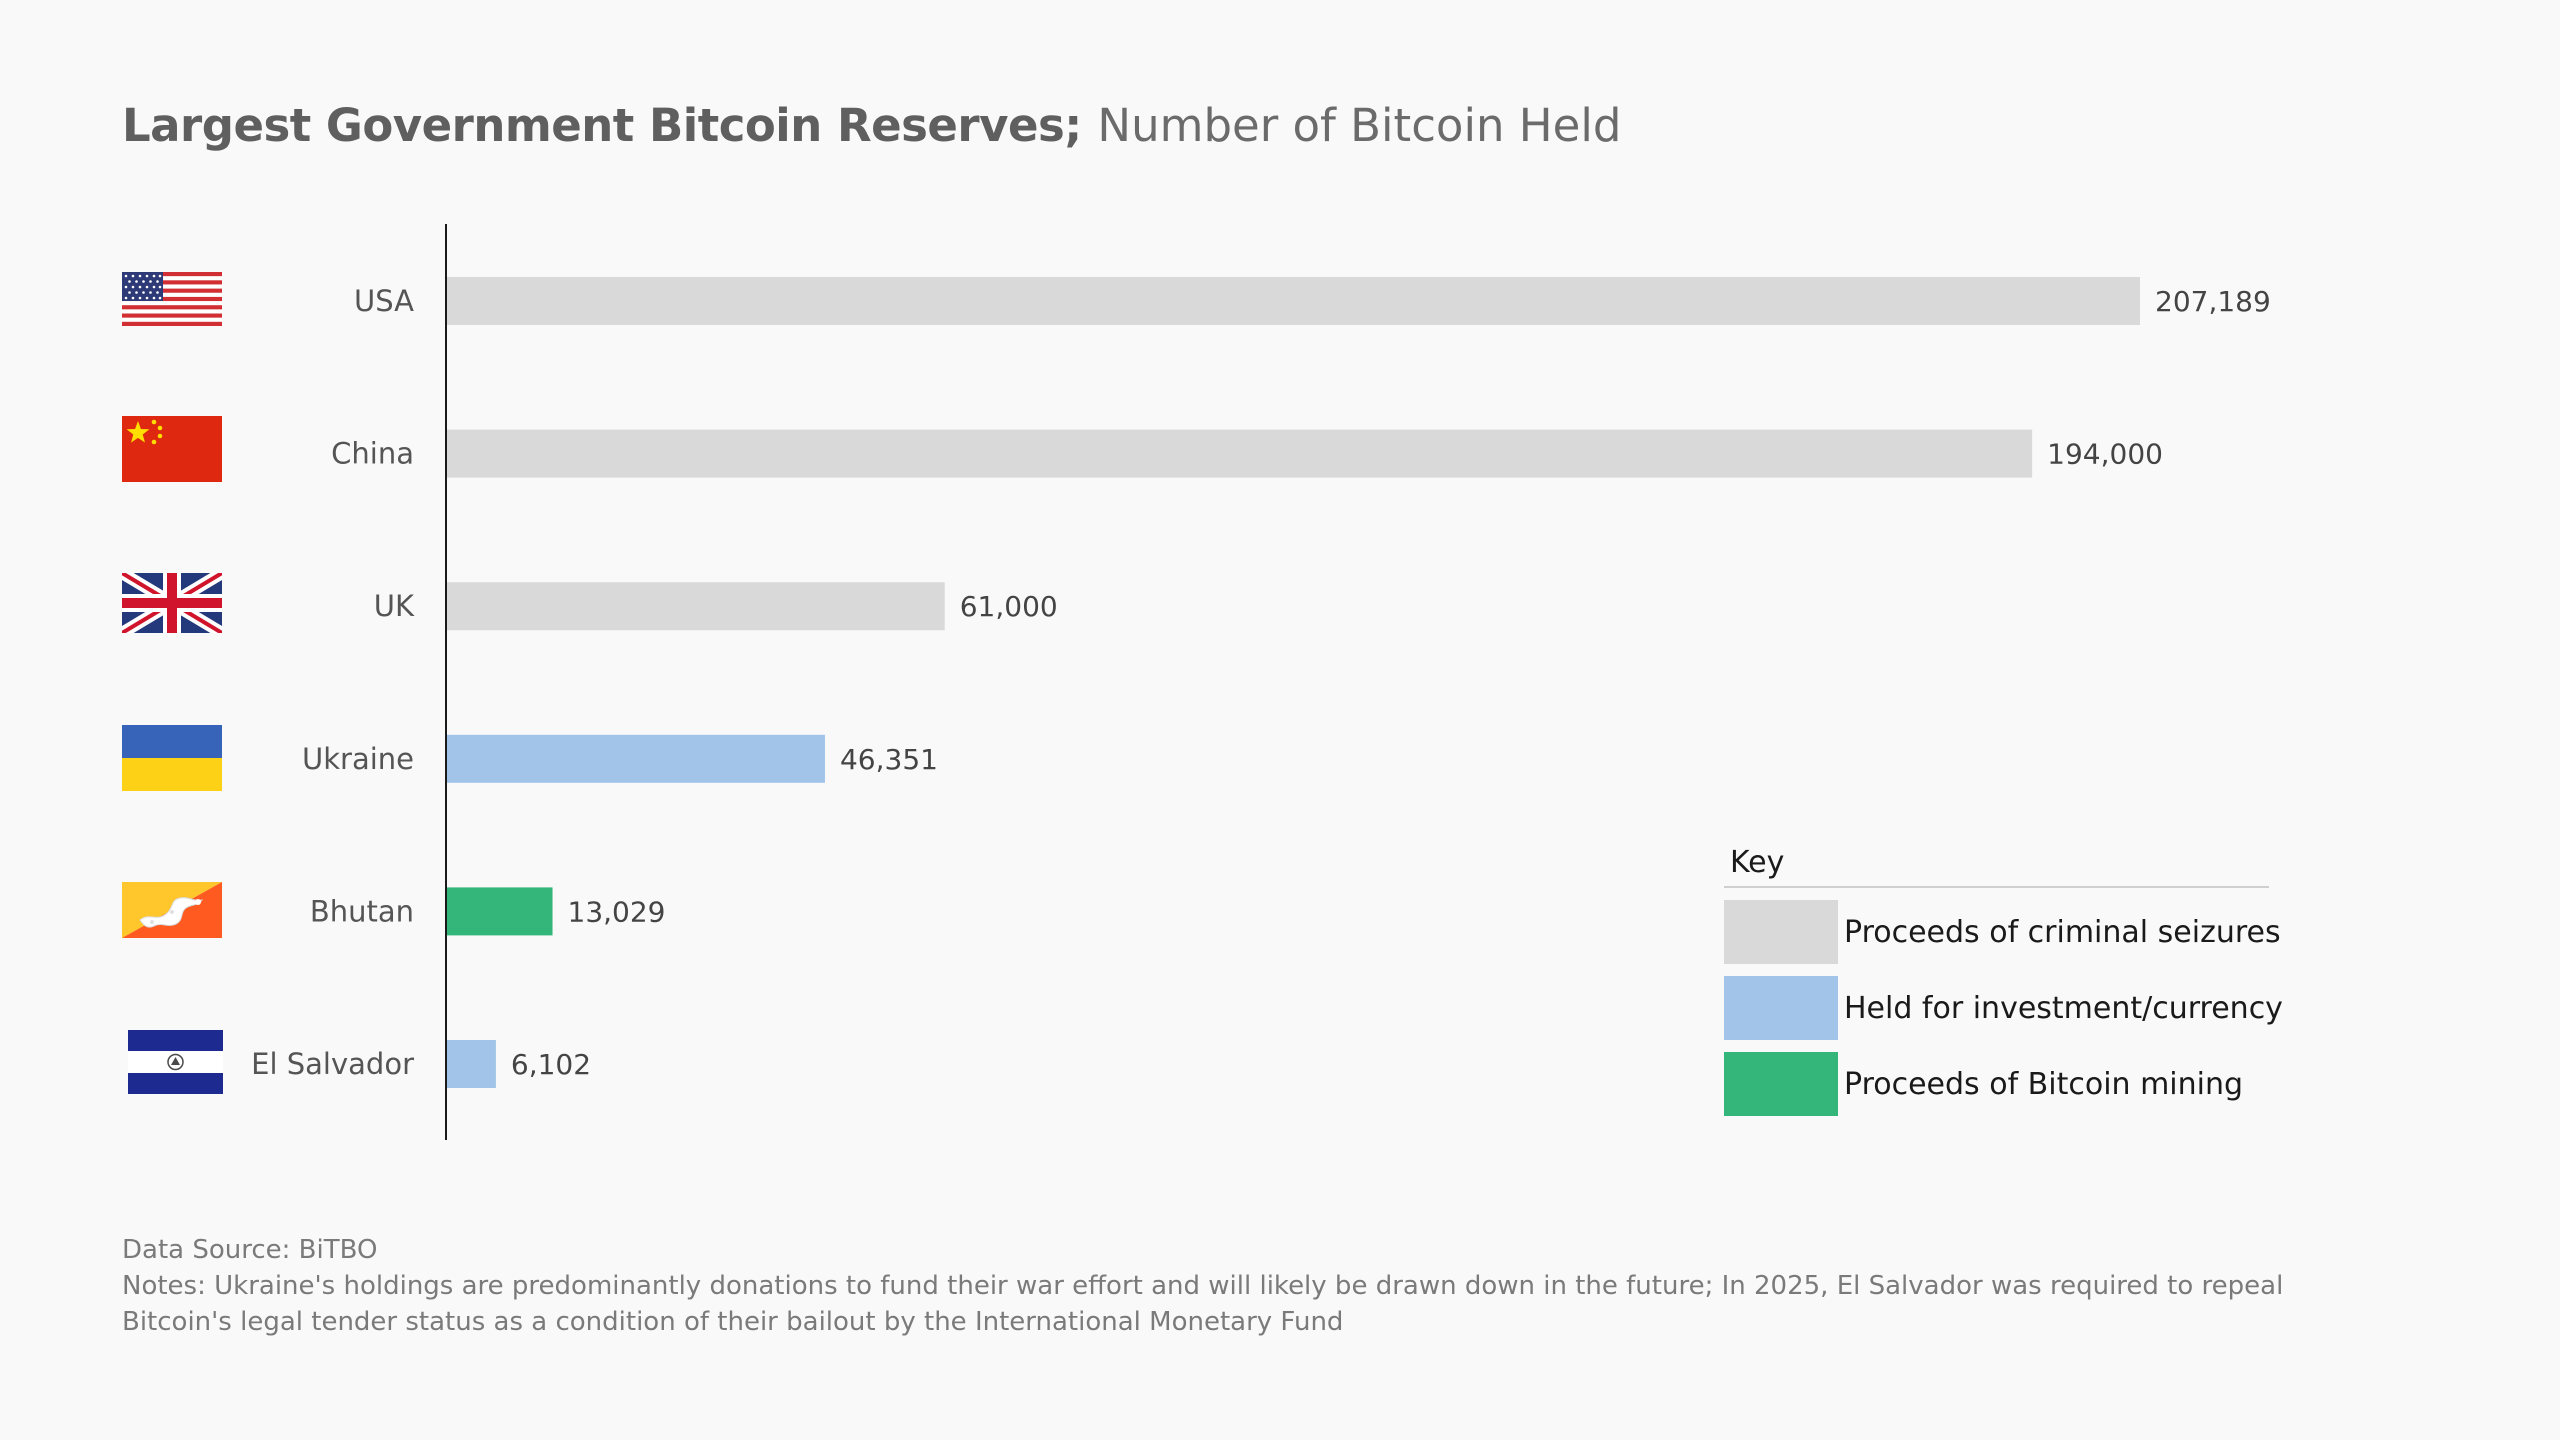  Describe the element at coordinates (175, 1062) in the screenshot. I see `el-salvador-flag-icon` at that location.